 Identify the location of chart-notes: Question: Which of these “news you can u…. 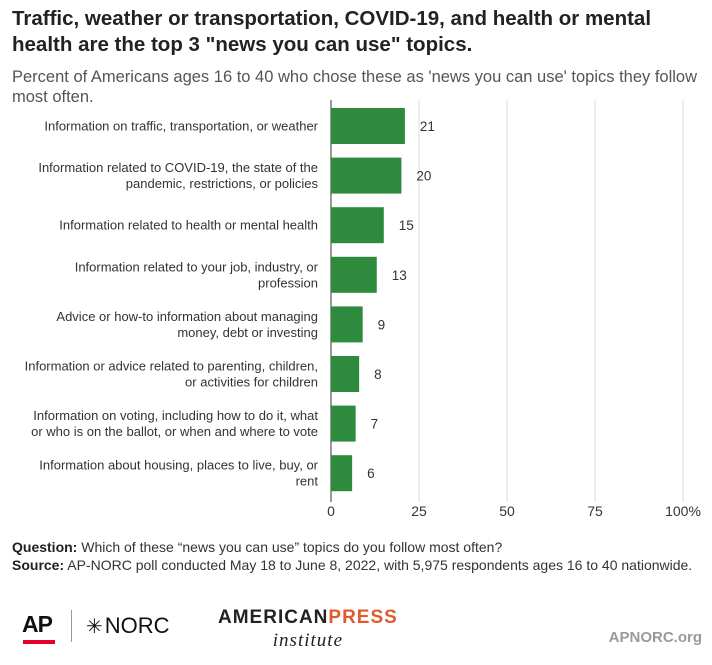
(357, 556).